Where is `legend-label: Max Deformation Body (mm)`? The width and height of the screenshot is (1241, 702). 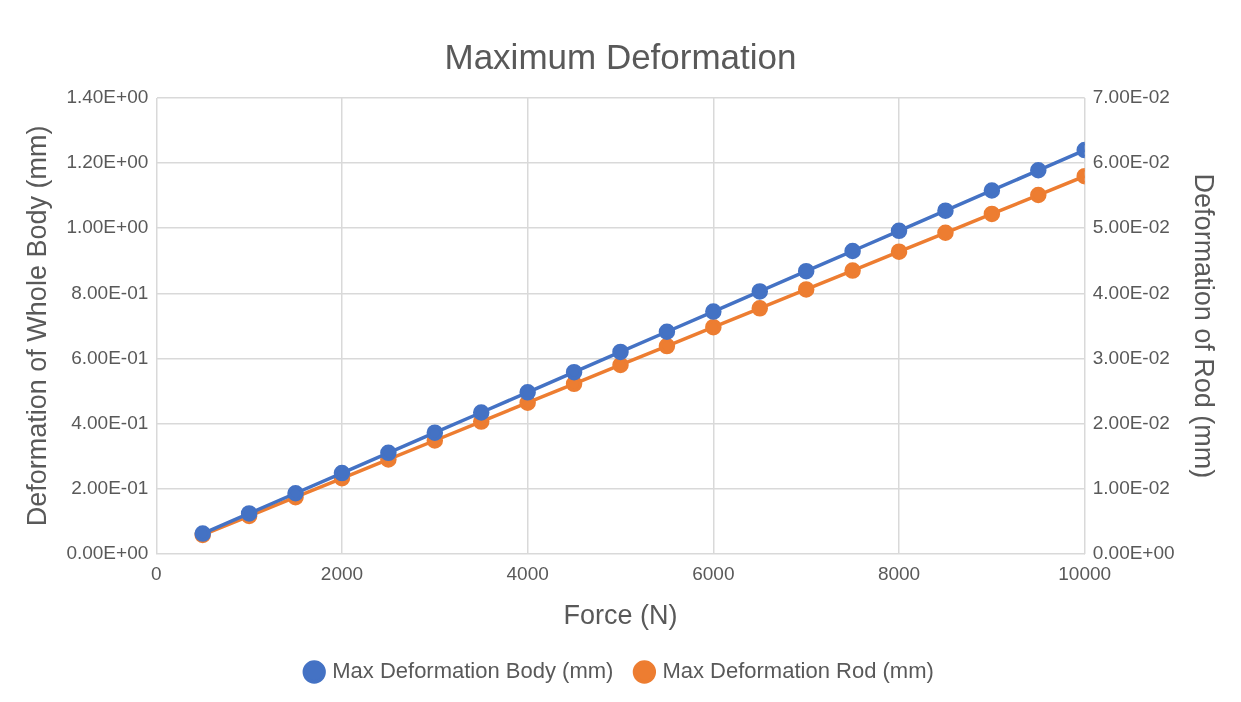 legend-label: Max Deformation Body (mm) is located at coordinates (473, 671).